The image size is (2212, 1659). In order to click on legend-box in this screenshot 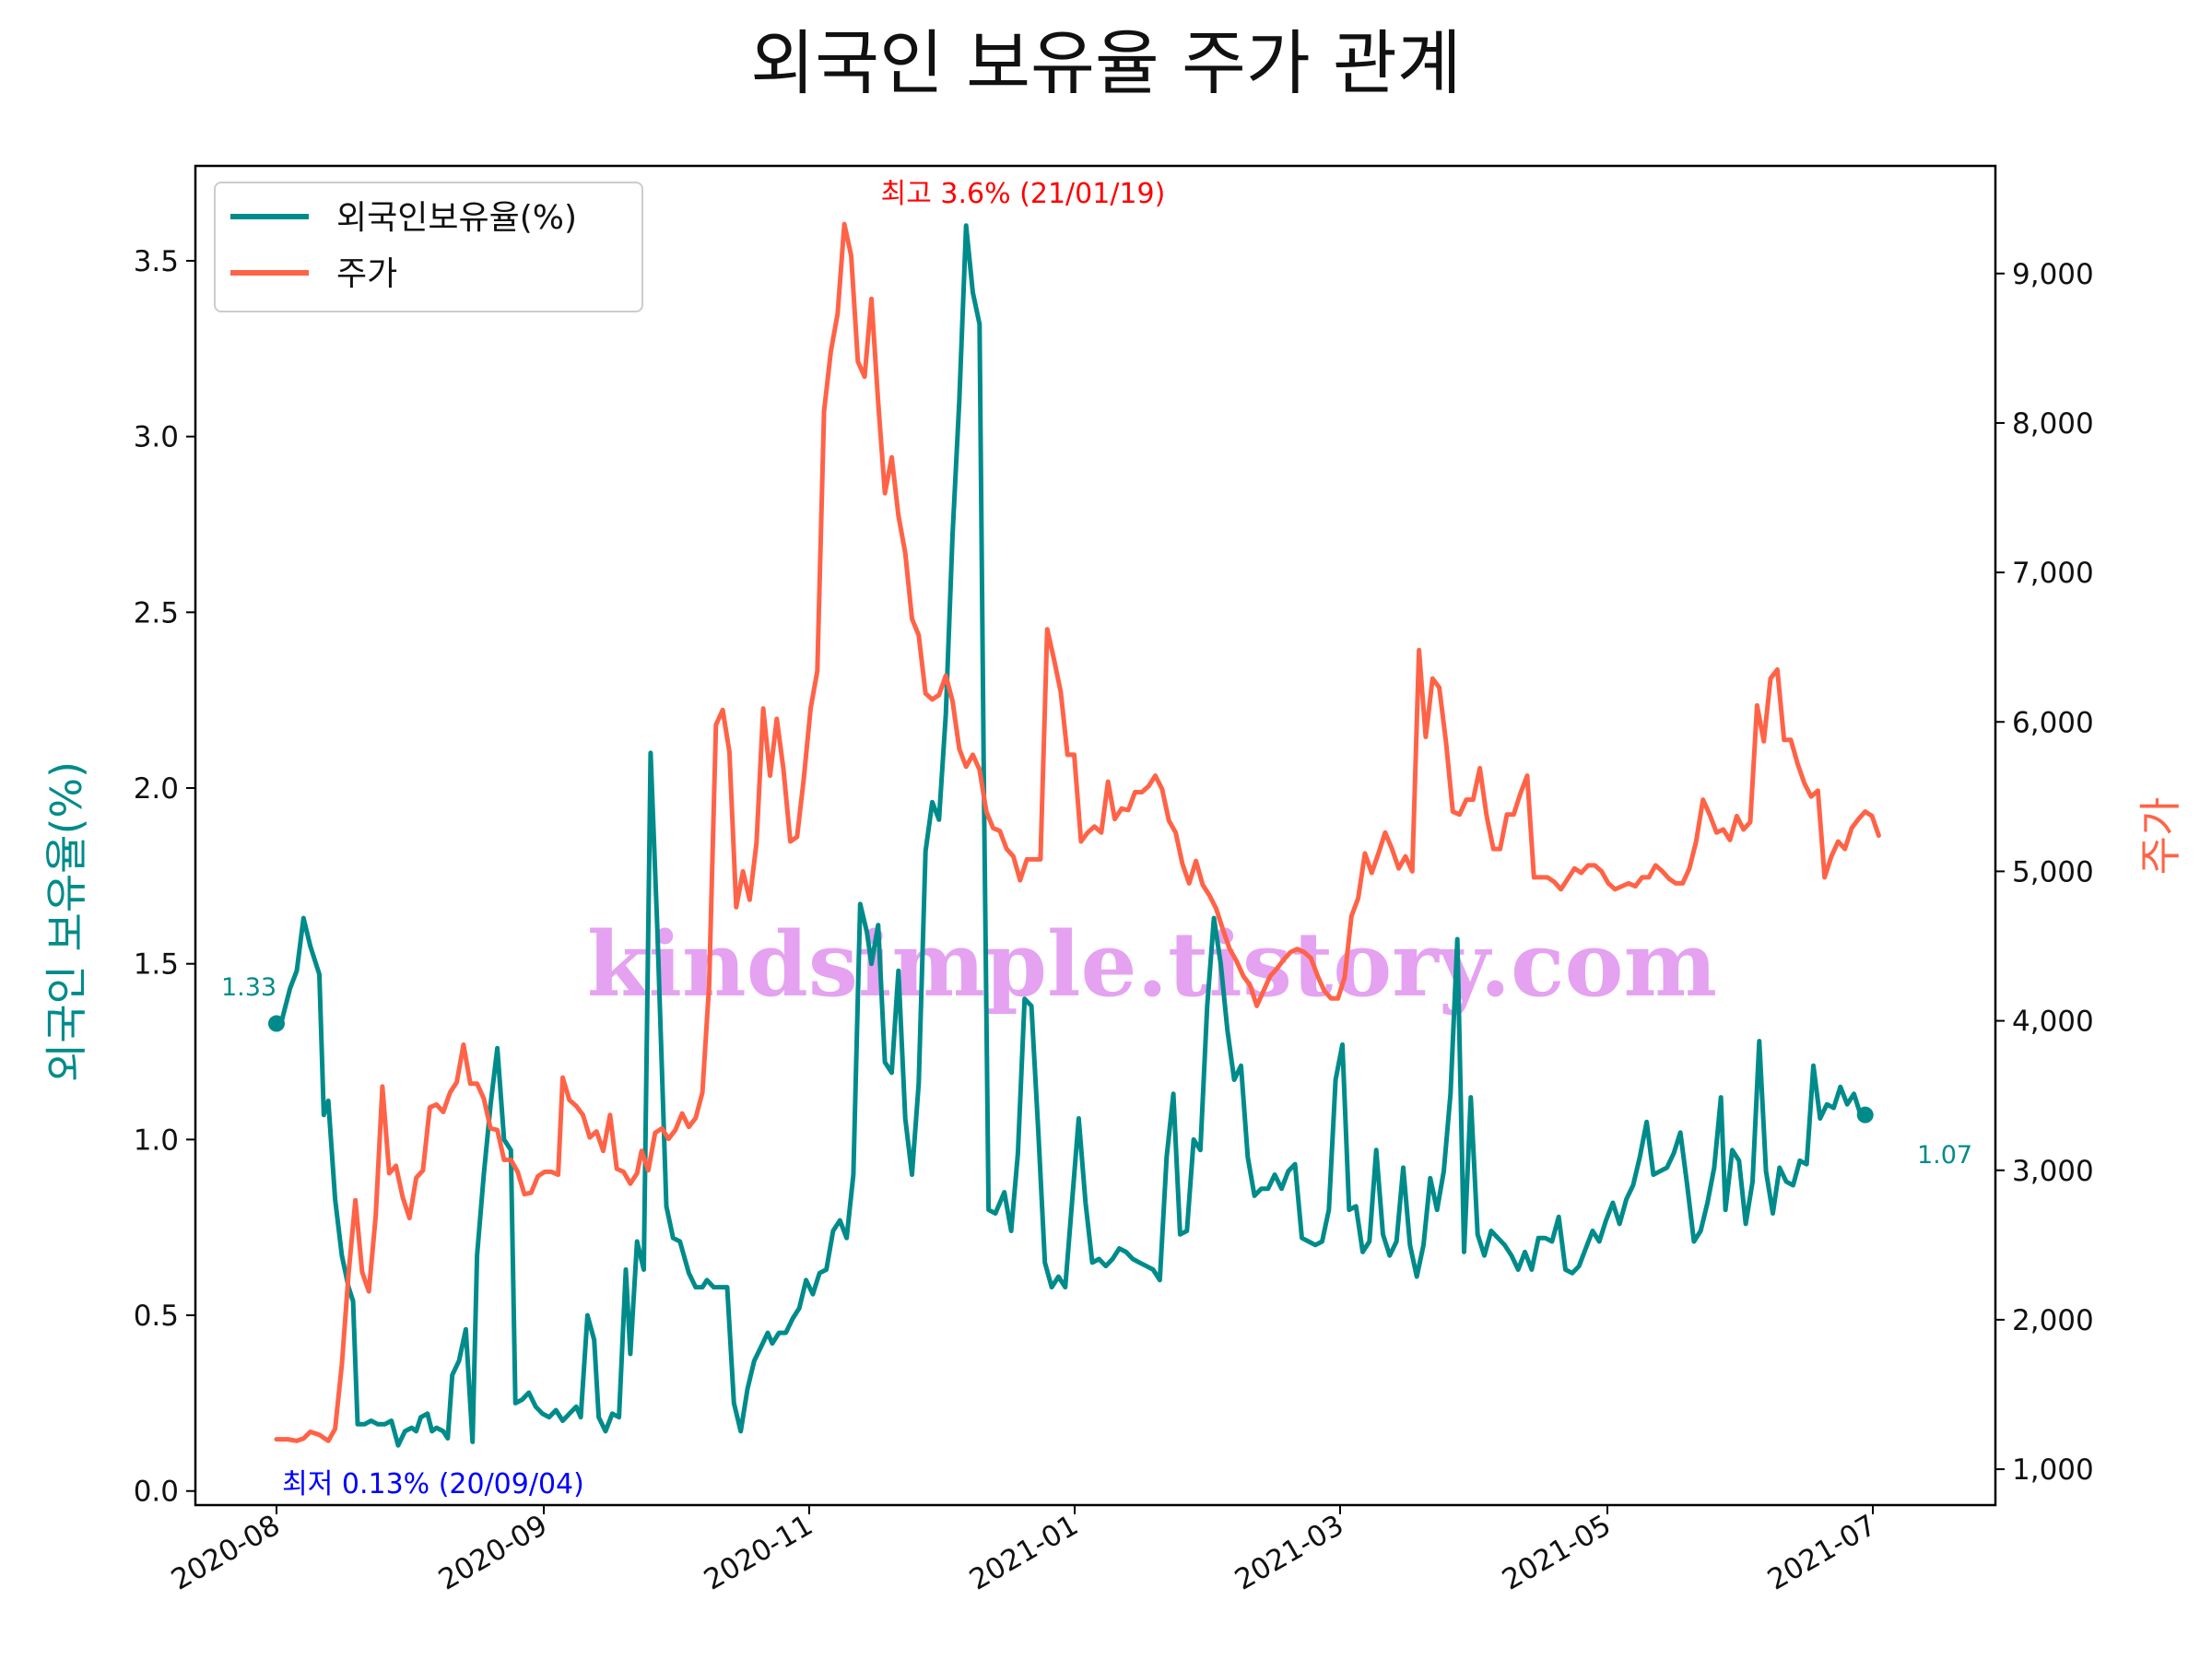, I will do `click(428, 247)`.